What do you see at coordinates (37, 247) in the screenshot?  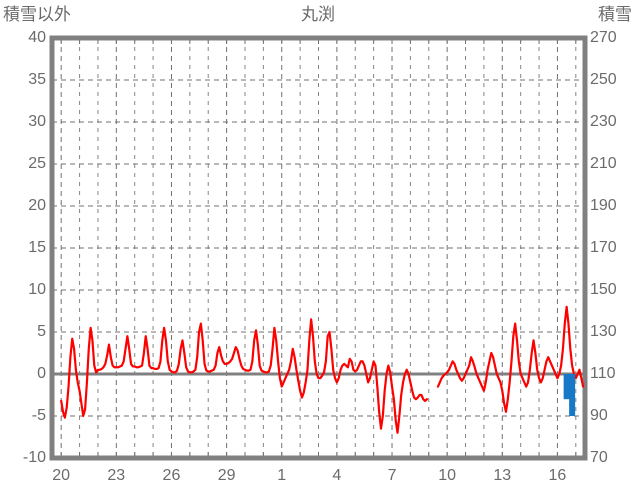 I see `left-tick-15: 15` at bounding box center [37, 247].